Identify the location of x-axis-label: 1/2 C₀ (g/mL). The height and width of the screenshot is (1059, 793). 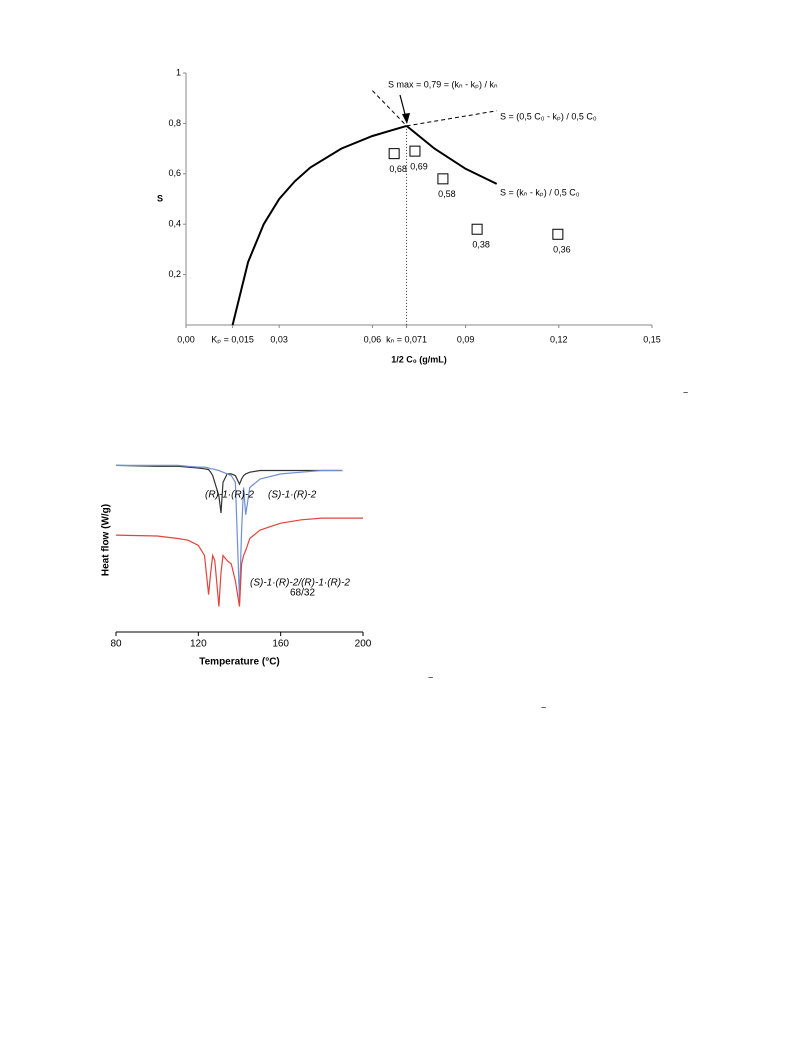
(419, 359).